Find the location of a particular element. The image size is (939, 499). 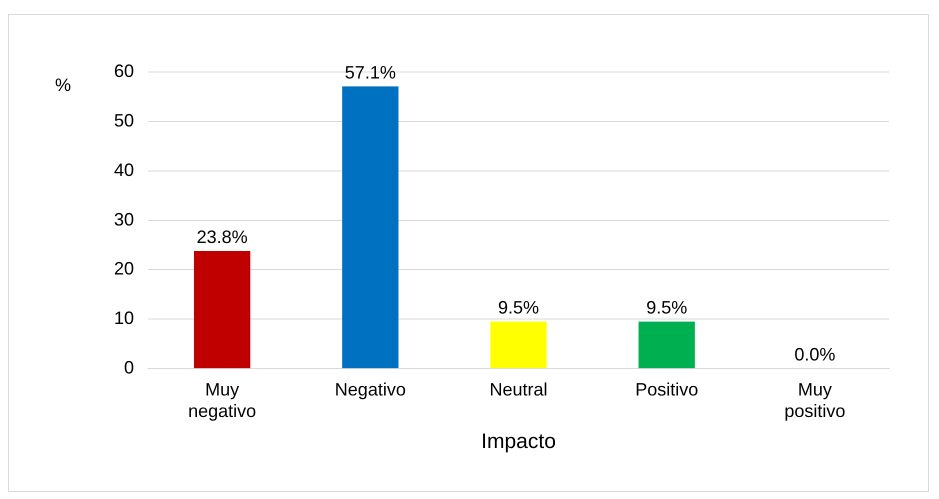

y-tick-label: 50 is located at coordinates (124, 120).